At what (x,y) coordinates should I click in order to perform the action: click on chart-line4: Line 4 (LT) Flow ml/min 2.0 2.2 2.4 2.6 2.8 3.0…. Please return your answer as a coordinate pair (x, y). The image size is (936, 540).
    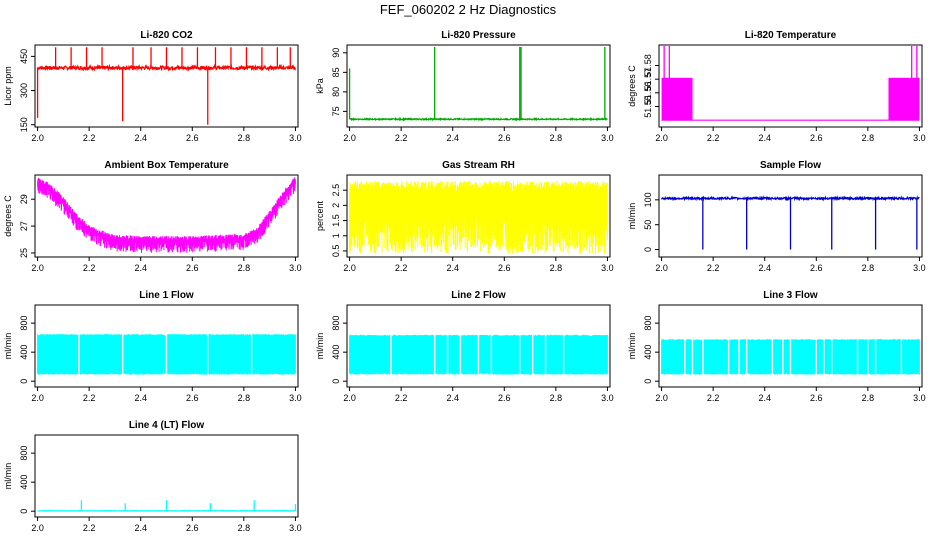
    Looking at the image, I should click on (152, 476).